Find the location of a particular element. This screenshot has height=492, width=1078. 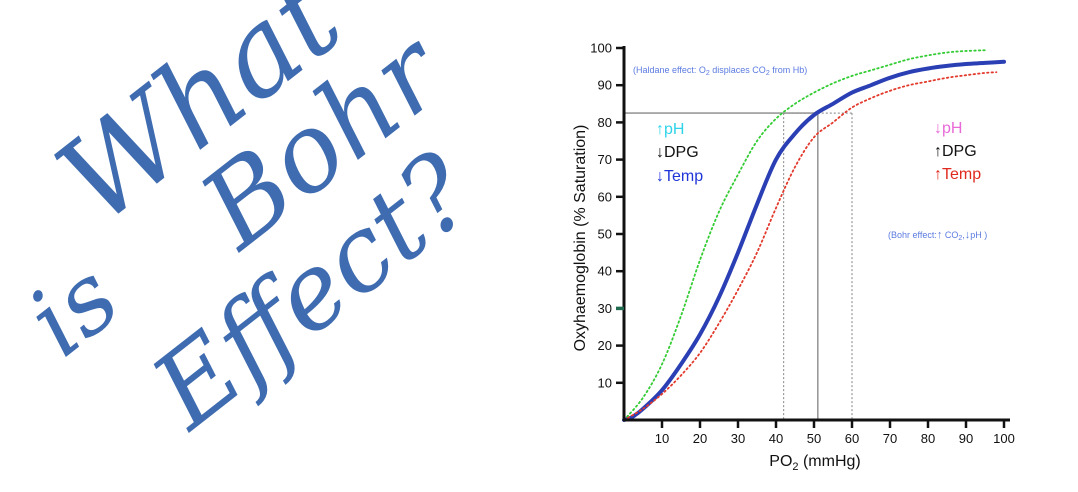

x-axis-title: PO2 (mmHg) is located at coordinates (814, 463).